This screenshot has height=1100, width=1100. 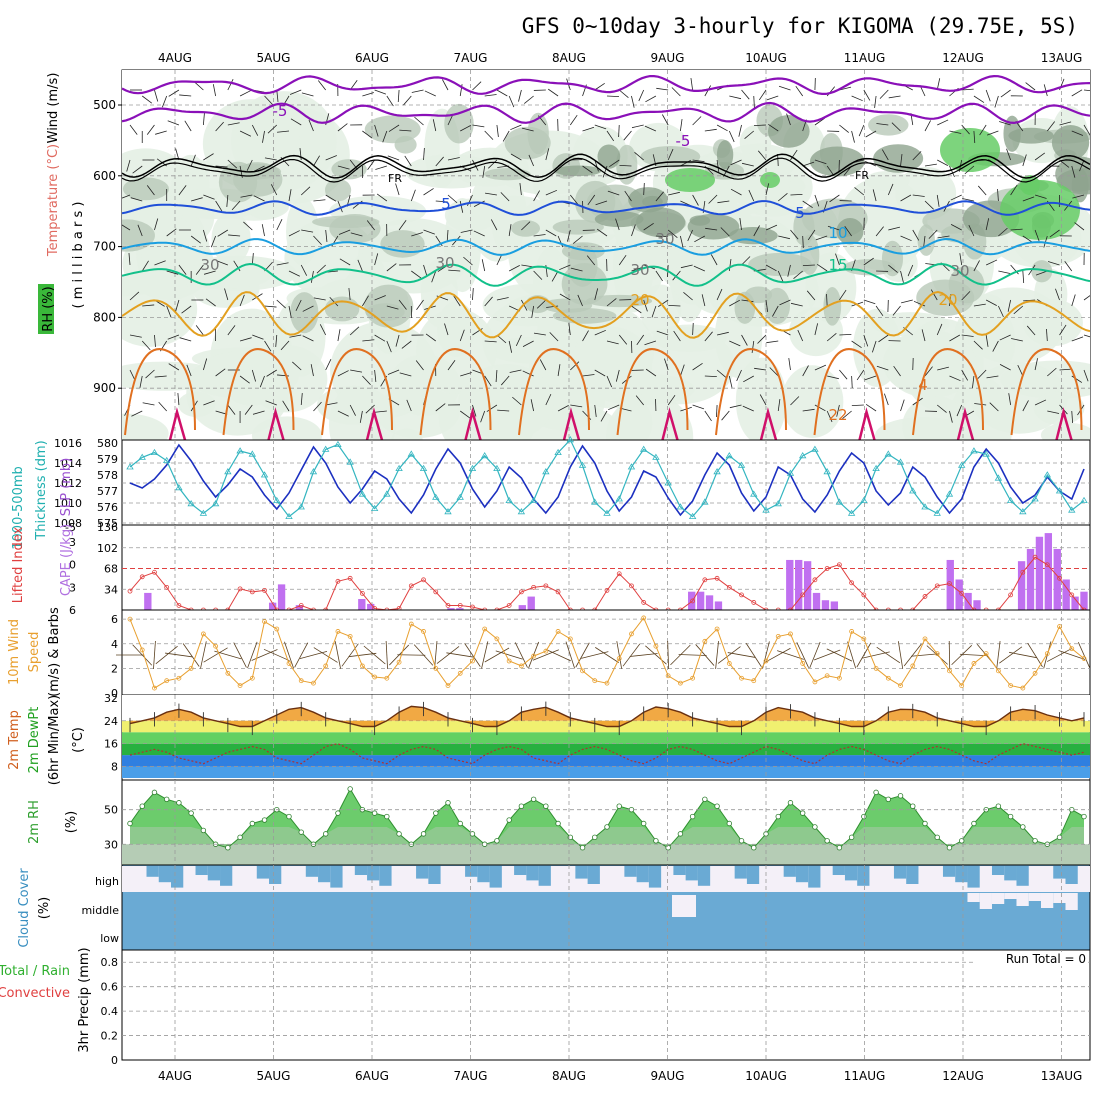 What do you see at coordinates (86, 483) in the screenshot?
I see `slp-axis: 575 576 577 578 579 580 1008 1010 1012 1014 1016` at bounding box center [86, 483].